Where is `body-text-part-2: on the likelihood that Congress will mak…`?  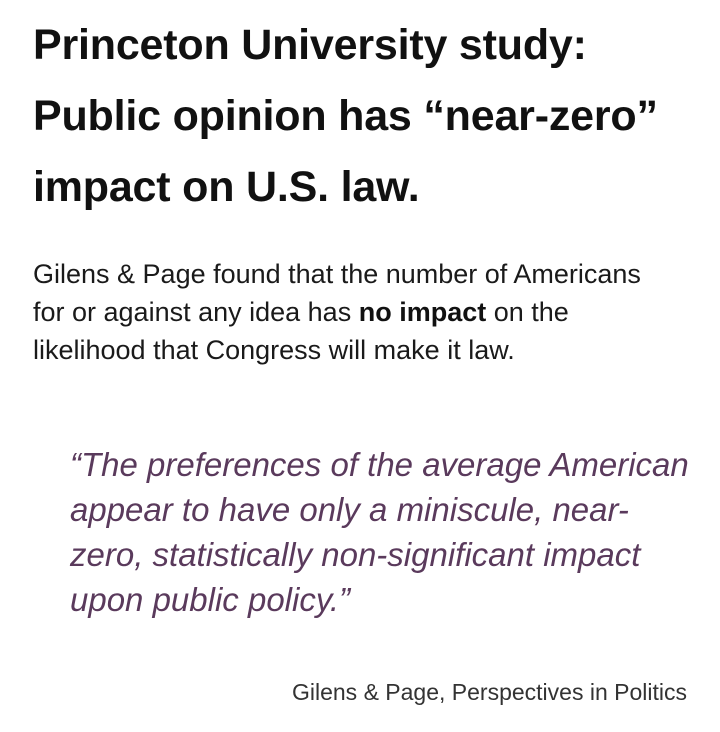
body-text-part-2: on the likelihood that Congress will mak… is located at coordinates (301, 331).